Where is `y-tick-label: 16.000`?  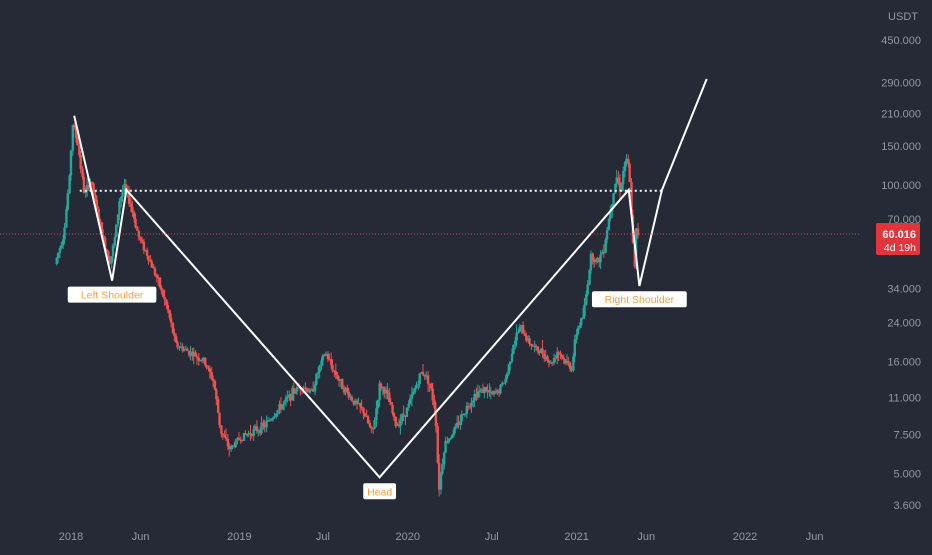
y-tick-label: 16.000 is located at coordinates (904, 362).